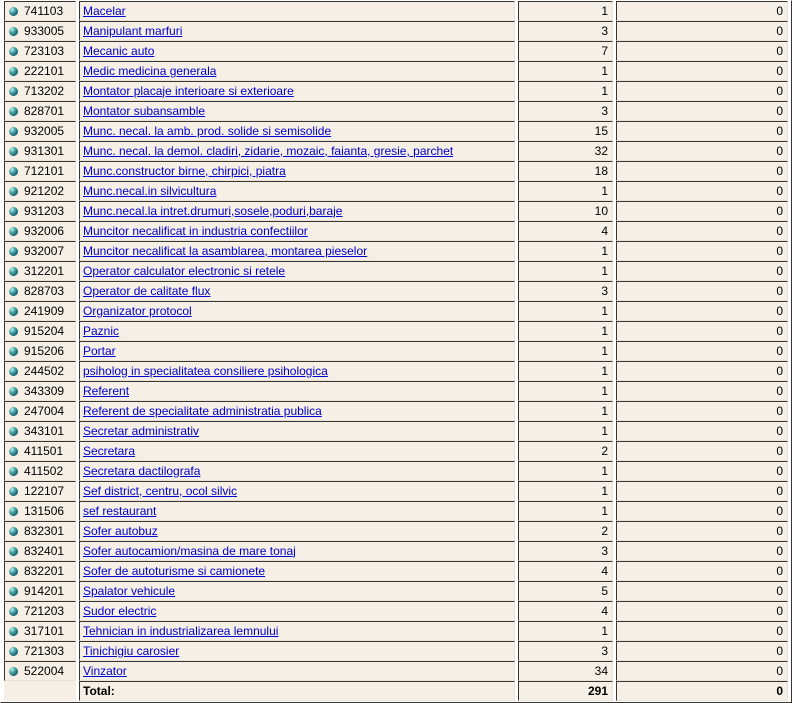  I want to click on occupation-code-cell: 317101, so click(40, 631).